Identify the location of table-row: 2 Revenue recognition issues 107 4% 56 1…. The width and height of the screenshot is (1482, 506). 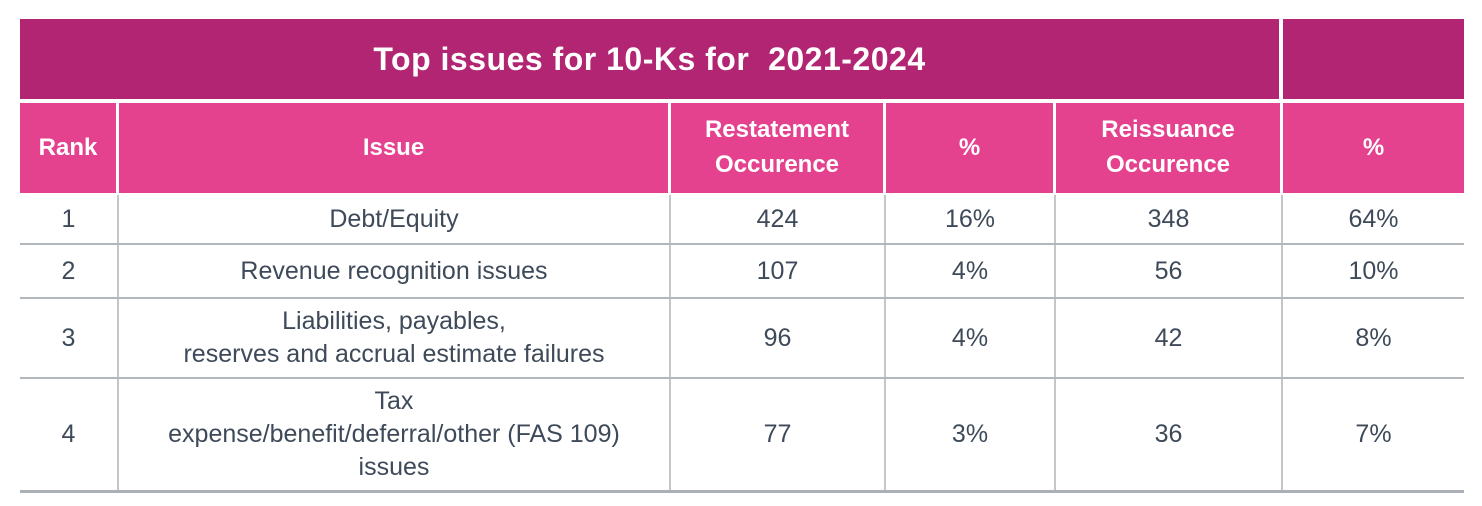
(742, 270).